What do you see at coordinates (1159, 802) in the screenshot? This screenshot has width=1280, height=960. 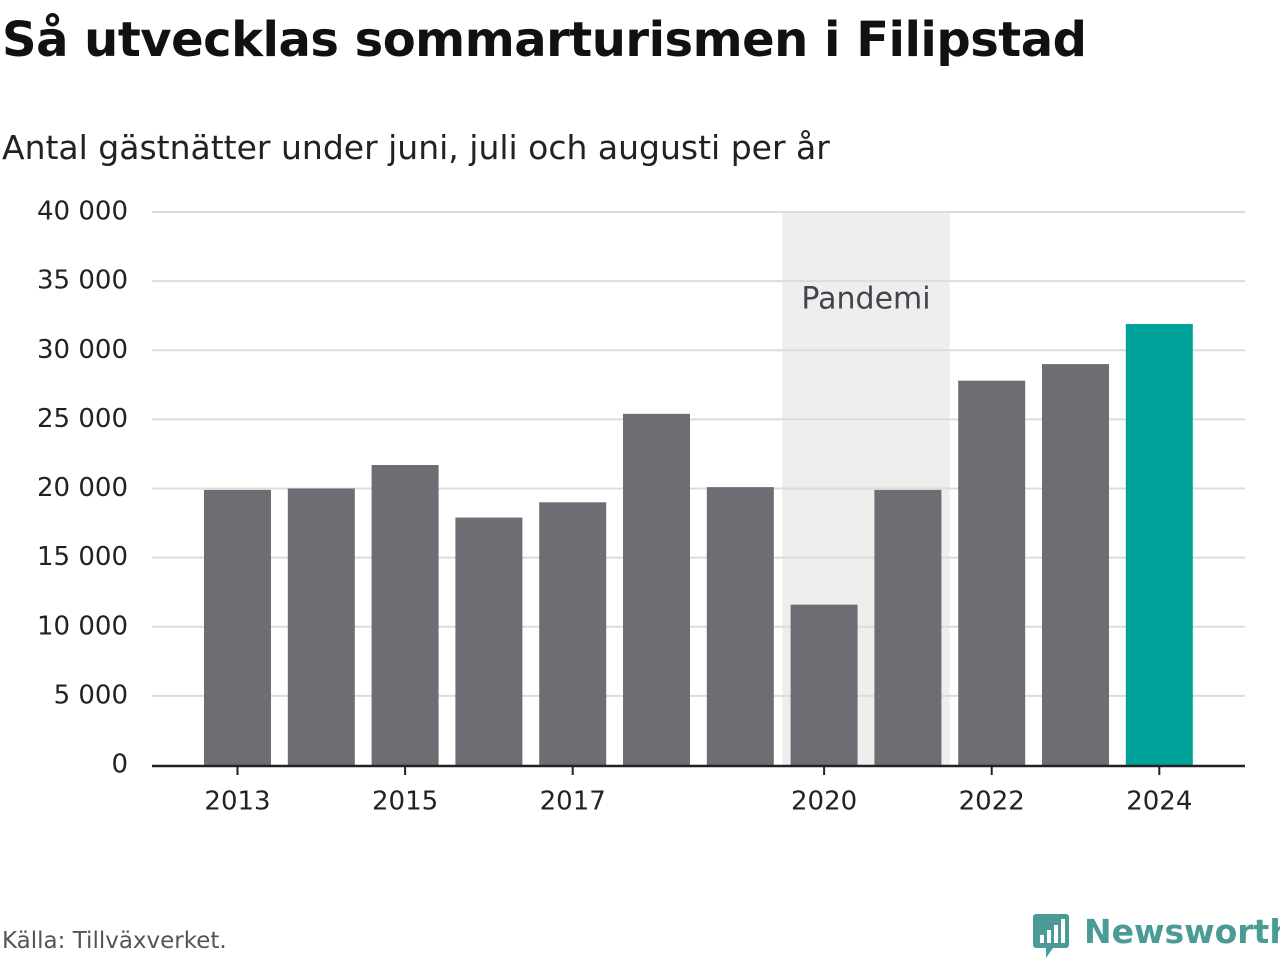 I see `x-tick-label: 2024` at bounding box center [1159, 802].